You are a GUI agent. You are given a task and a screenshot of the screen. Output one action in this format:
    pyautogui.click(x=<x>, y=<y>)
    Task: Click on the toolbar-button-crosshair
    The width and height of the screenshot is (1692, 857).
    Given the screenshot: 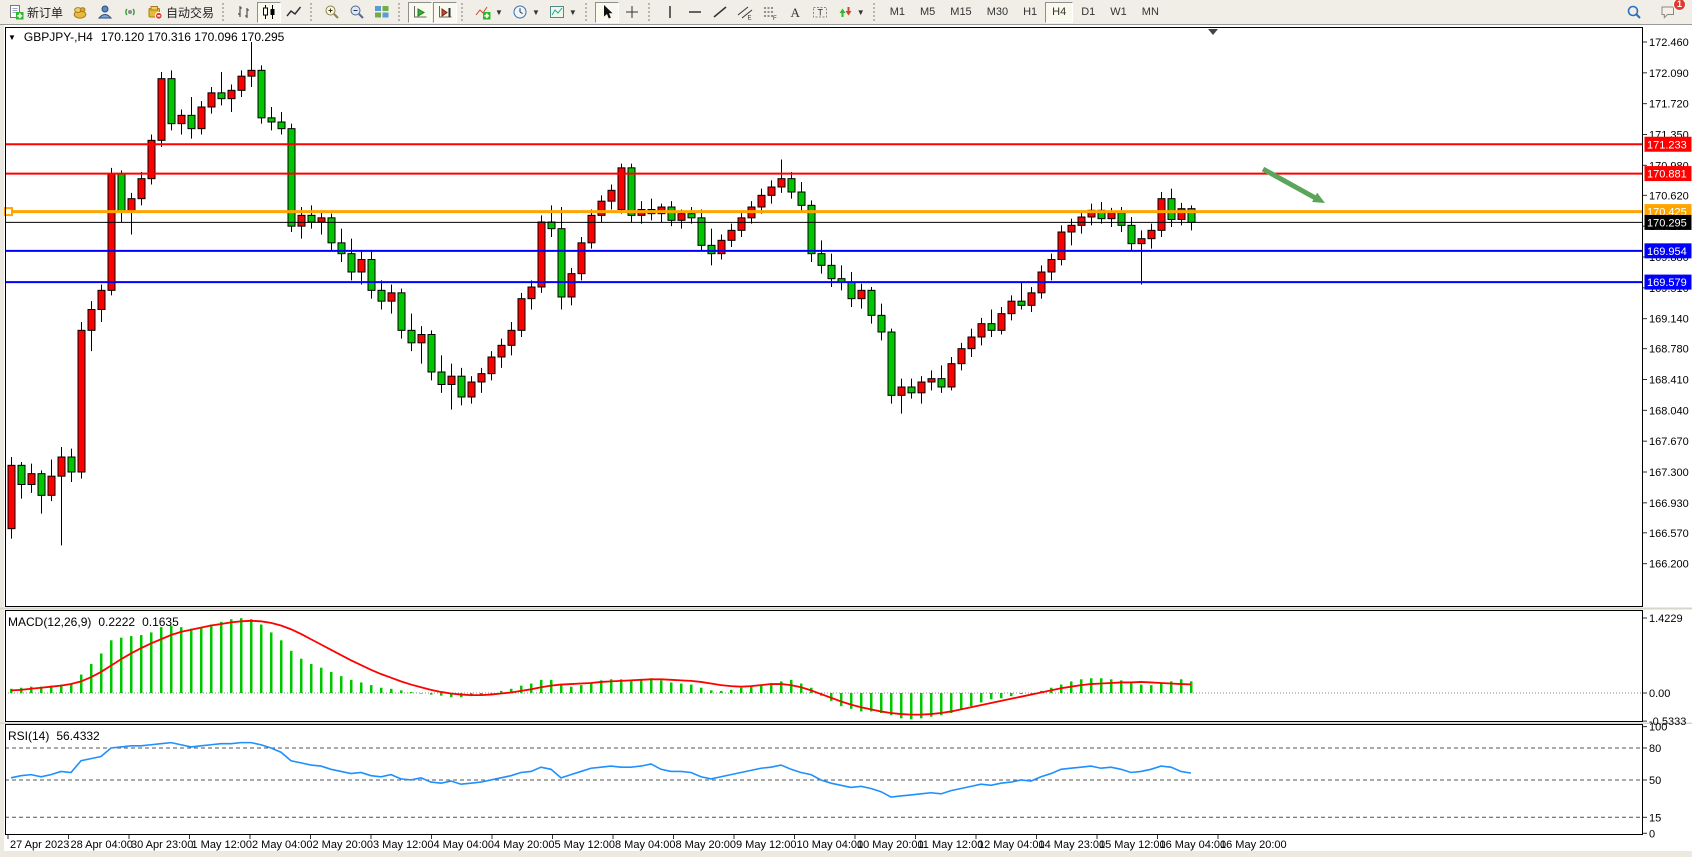 What is the action you would take?
    pyautogui.click(x=632, y=12)
    